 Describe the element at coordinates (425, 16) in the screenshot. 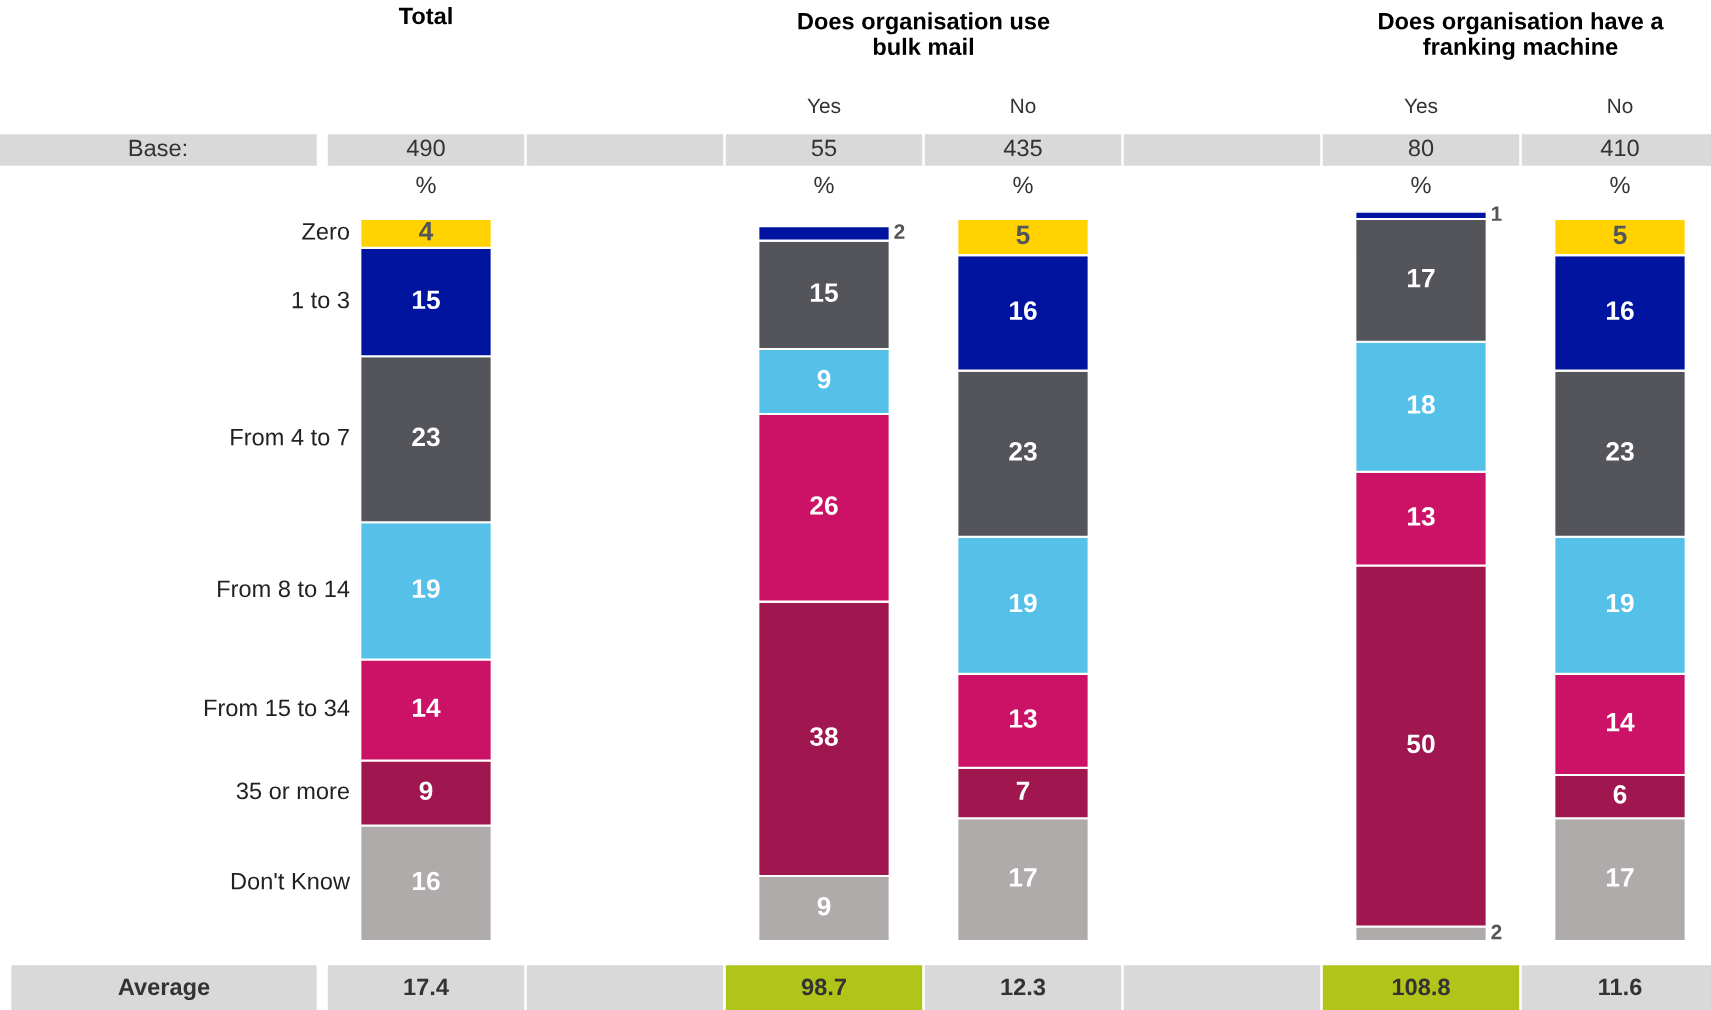

I see `text: Total` at that location.